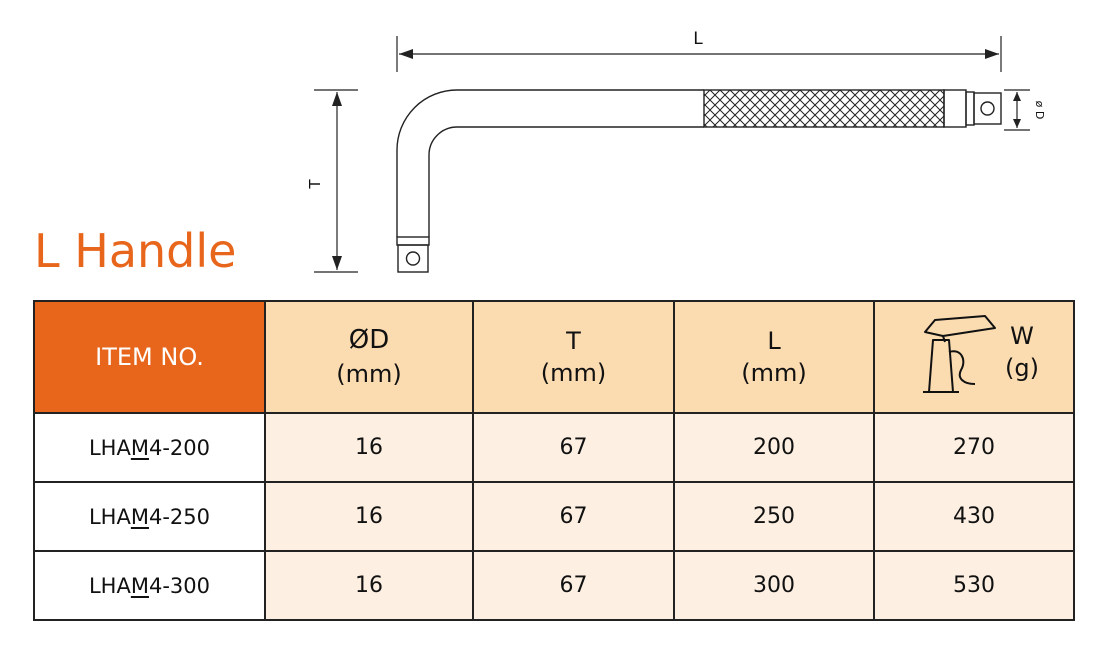 This screenshot has width=1111, height=648. I want to click on w-header-unit: (g), so click(1022, 368).